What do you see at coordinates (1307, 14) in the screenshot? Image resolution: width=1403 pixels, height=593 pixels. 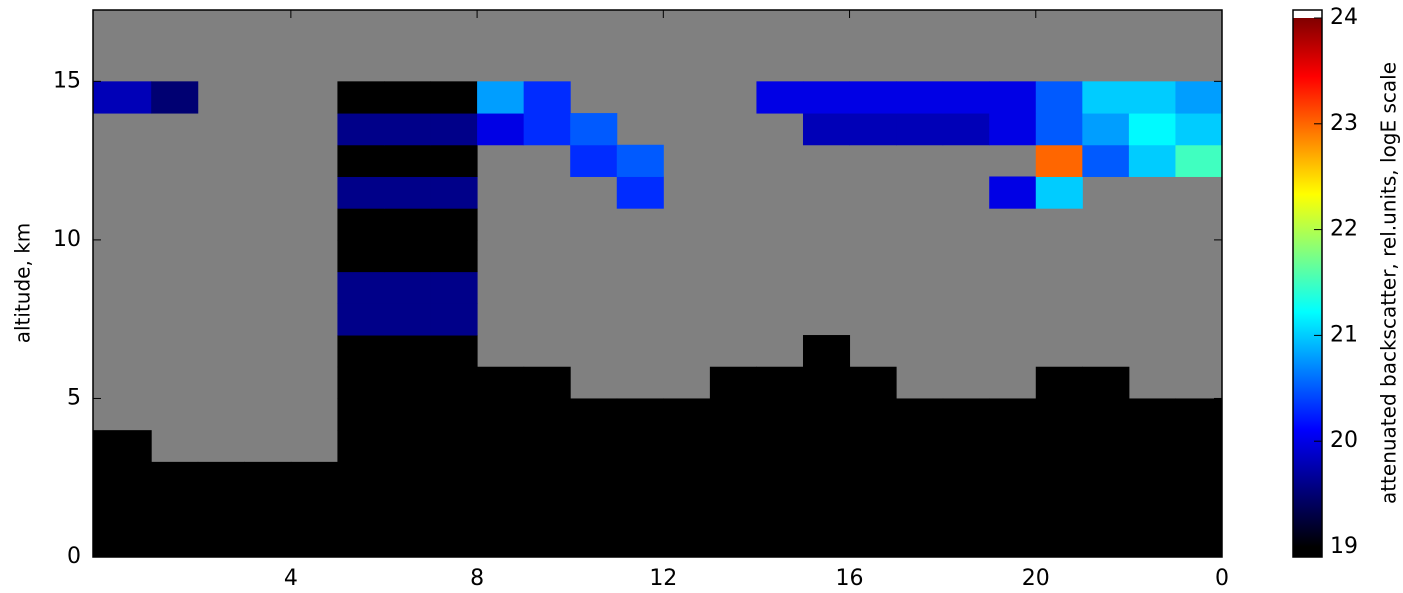 I see `colorbar-over` at bounding box center [1307, 14].